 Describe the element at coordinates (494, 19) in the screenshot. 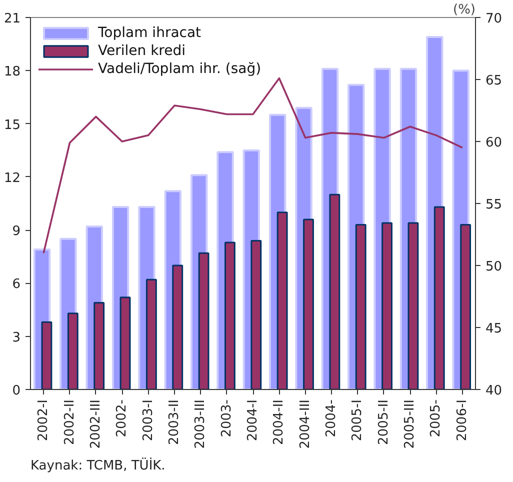

I see `y2-tick-label: 70` at that location.